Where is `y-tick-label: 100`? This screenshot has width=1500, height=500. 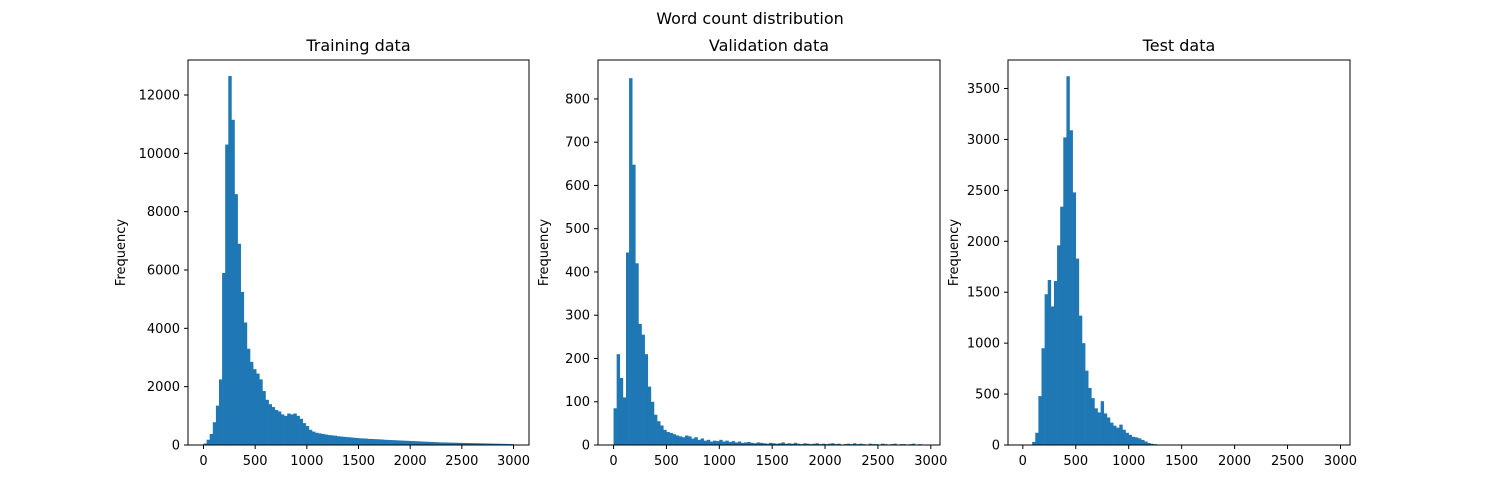 y-tick-label: 100 is located at coordinates (577, 402).